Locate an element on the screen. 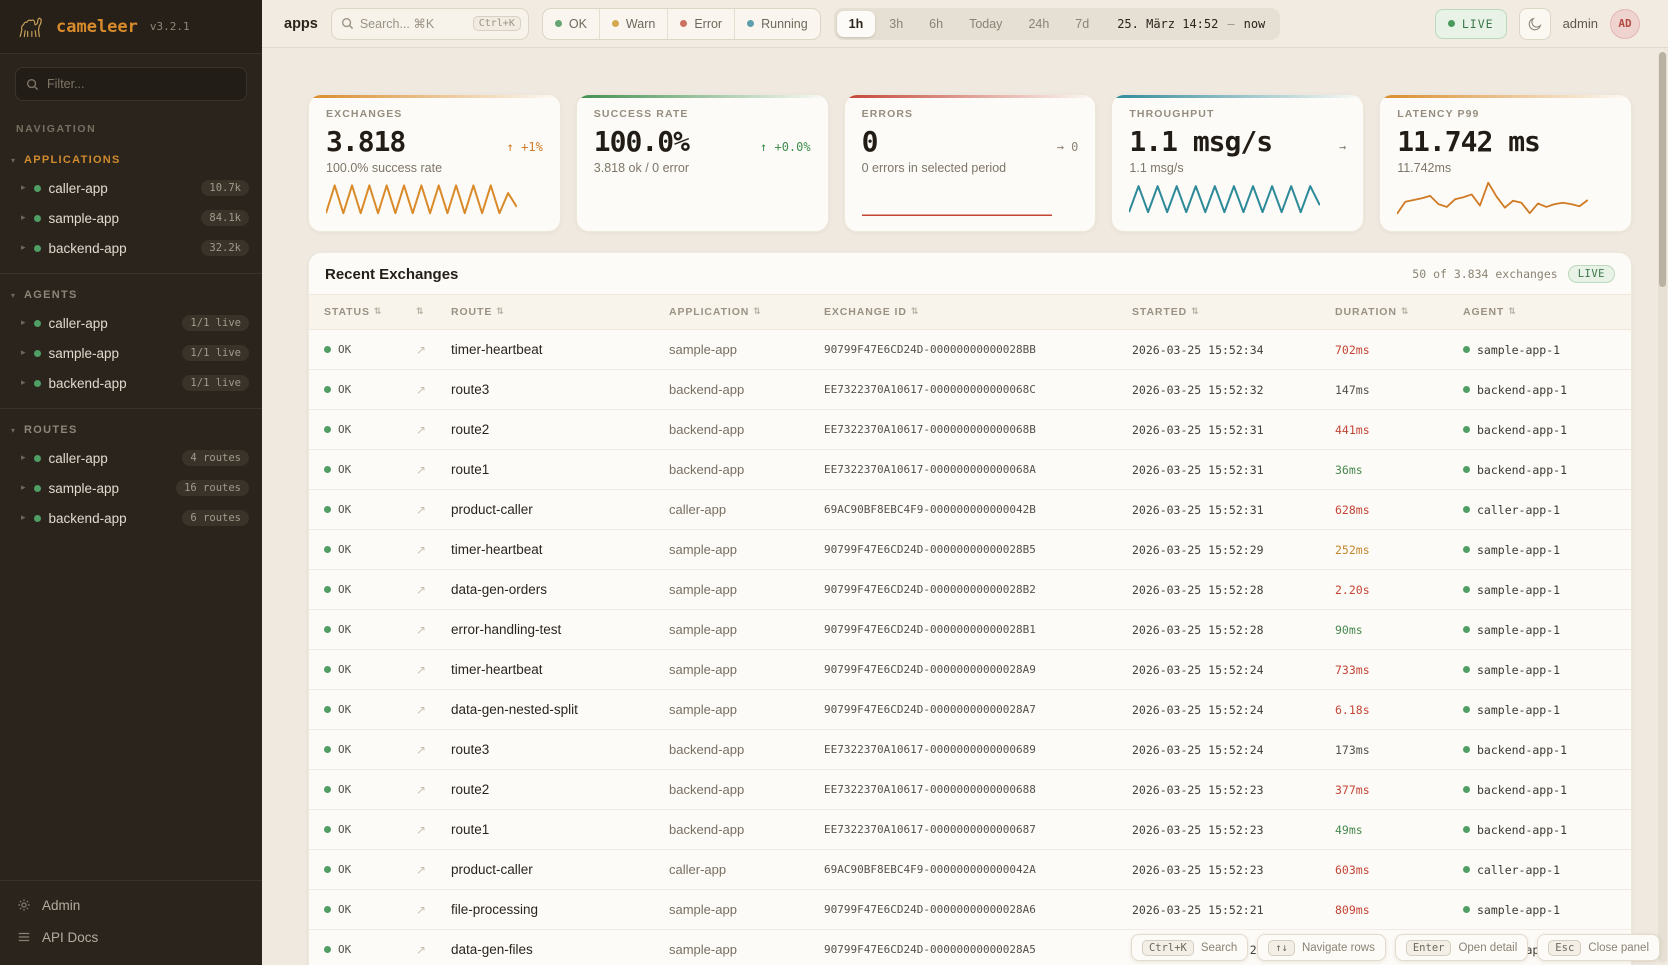  sort-icon: ⇅ is located at coordinates (1405, 312).